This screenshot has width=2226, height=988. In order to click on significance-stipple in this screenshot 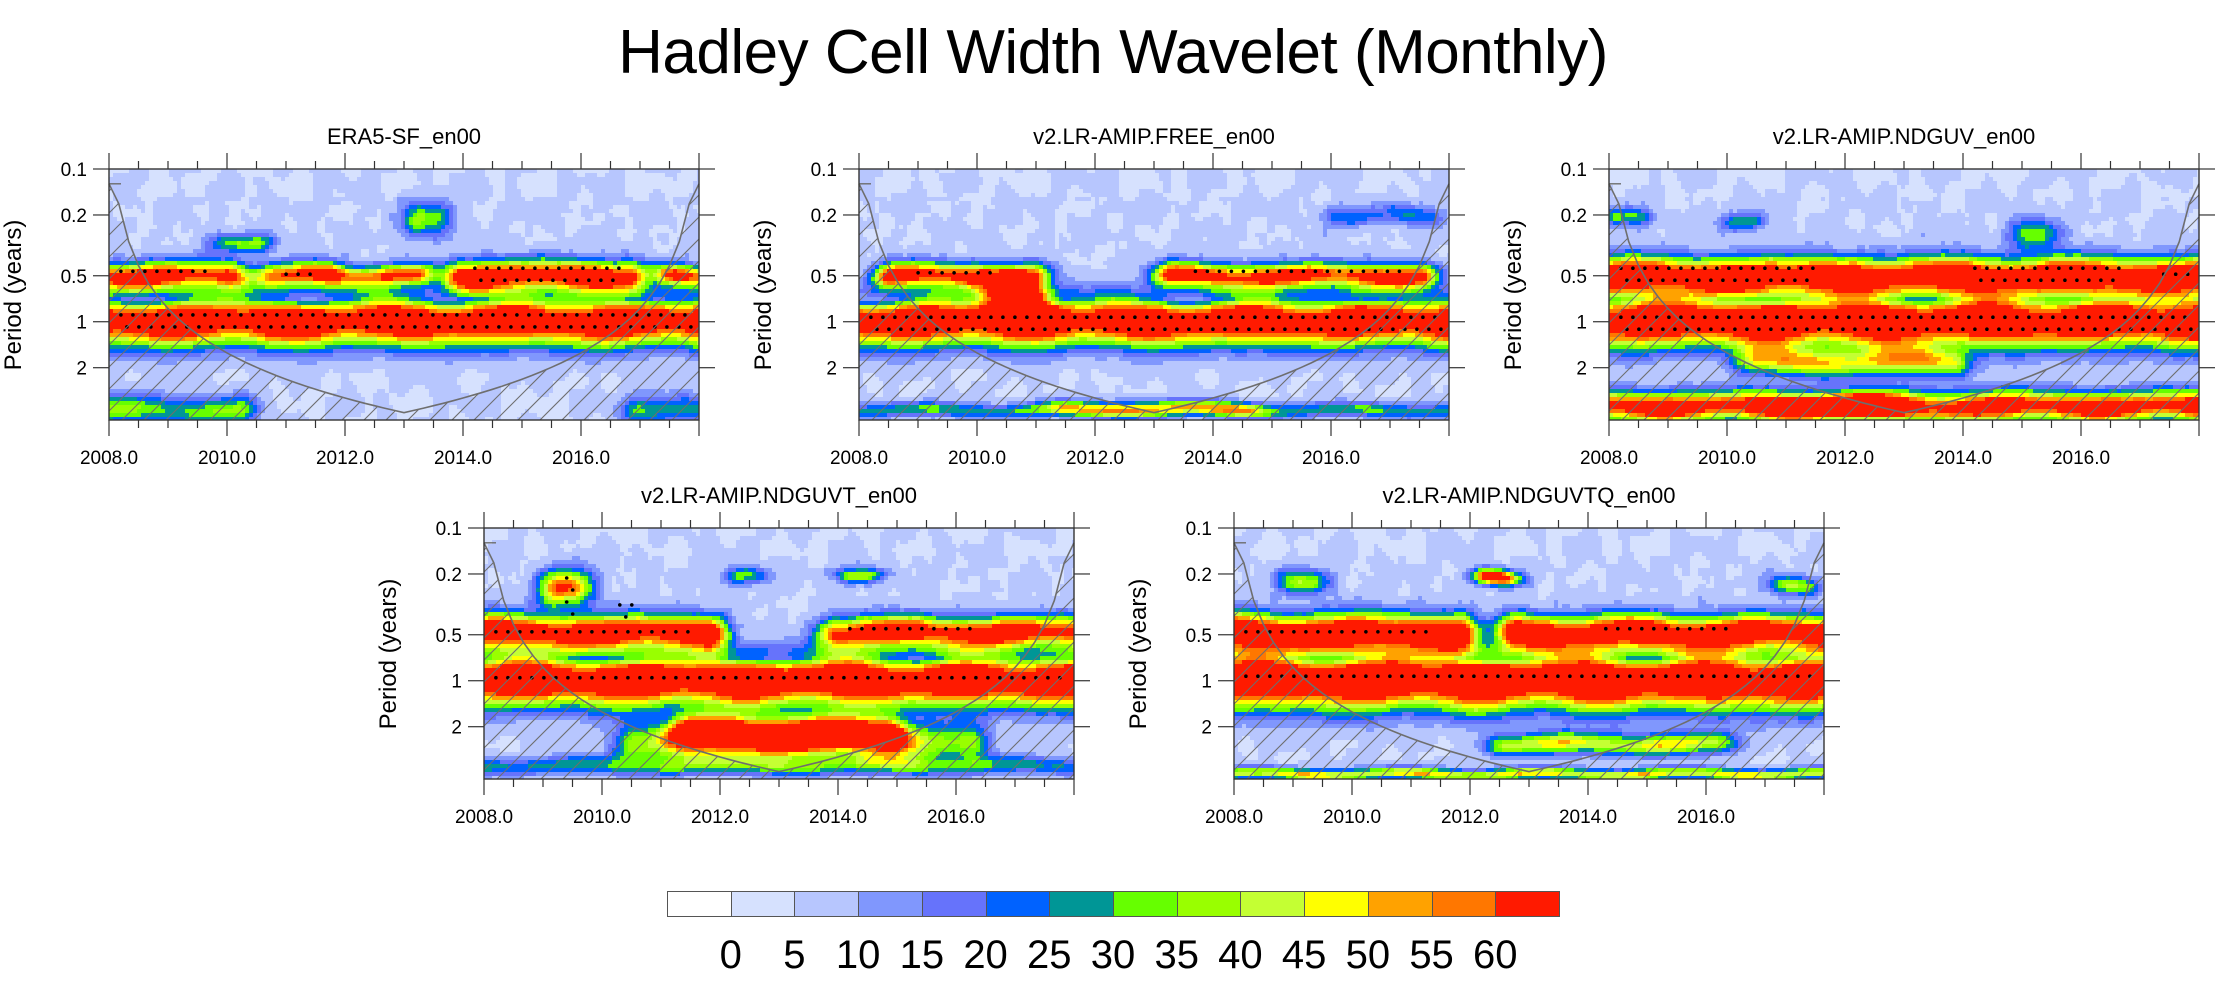, I will do `click(406, 297)`.